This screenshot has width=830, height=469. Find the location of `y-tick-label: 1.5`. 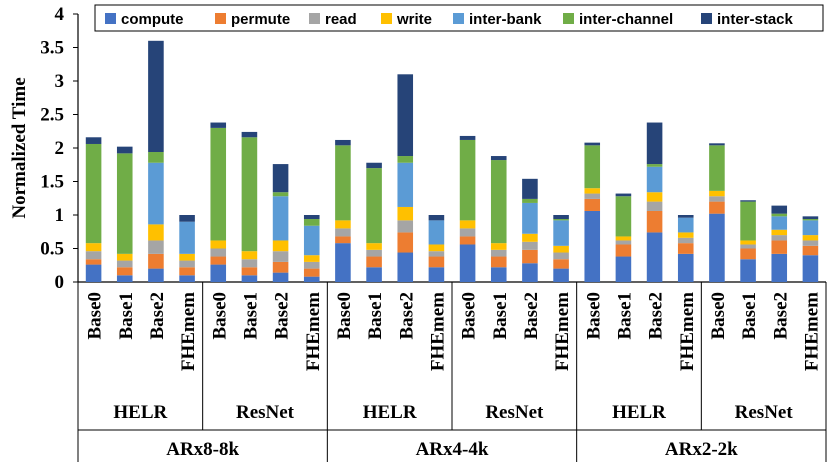

y-tick-label: 1.5 is located at coordinates (52, 182).